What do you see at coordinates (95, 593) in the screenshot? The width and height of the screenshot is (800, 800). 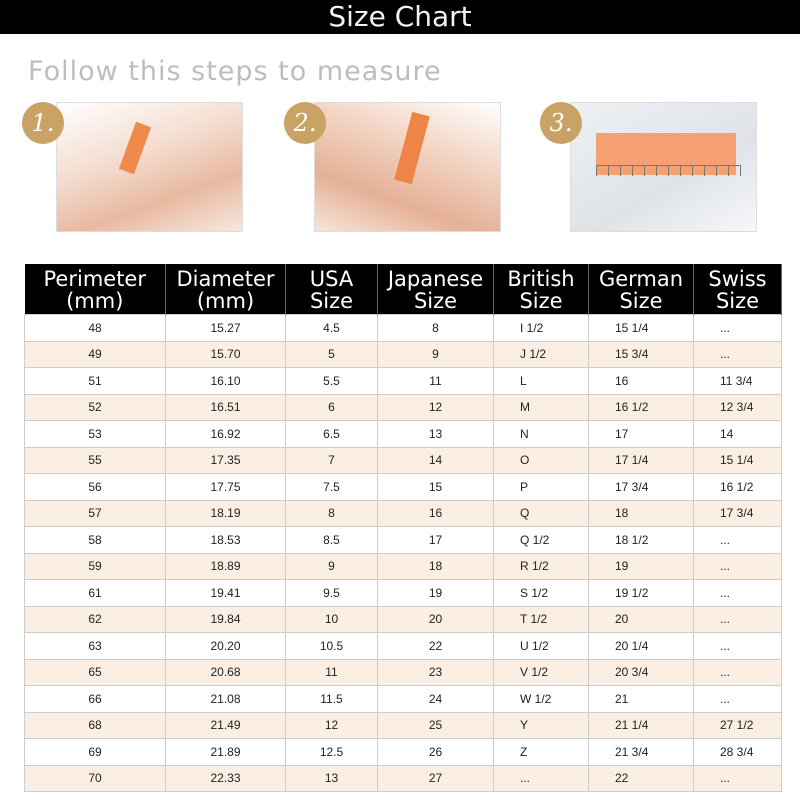 I see `table-cell: 61` at bounding box center [95, 593].